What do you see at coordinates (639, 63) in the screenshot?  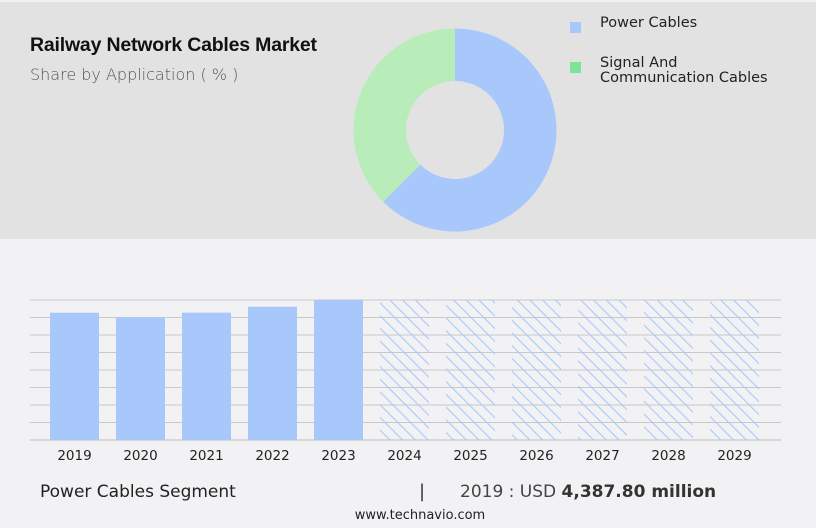 I see `legend-label-line1: Signal And` at bounding box center [639, 63].